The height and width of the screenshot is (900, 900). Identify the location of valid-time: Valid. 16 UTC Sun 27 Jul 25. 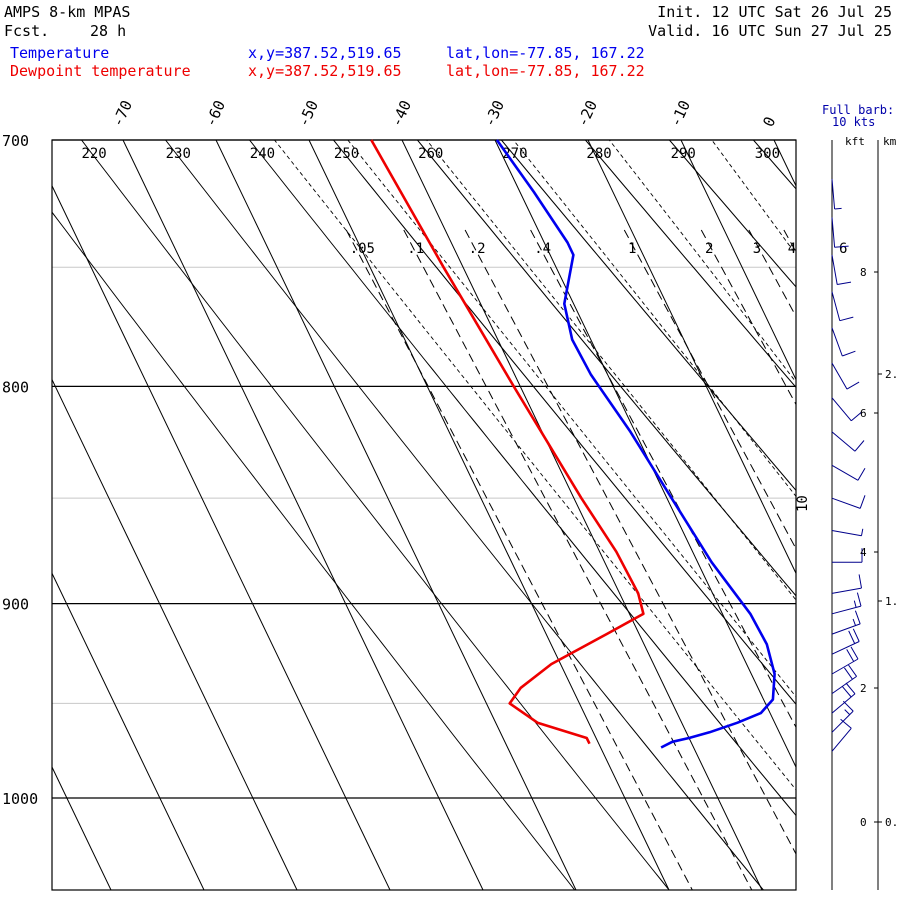
(770, 31).